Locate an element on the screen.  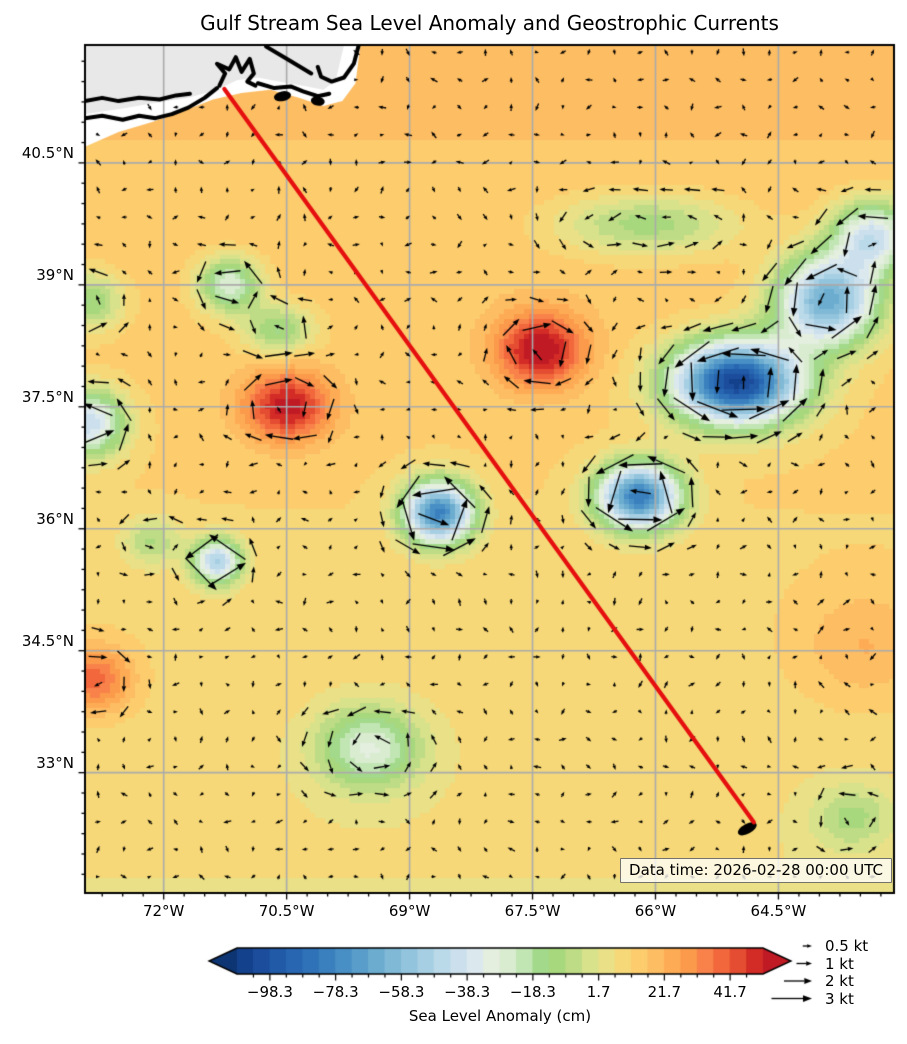
y-tick-label: 36°N is located at coordinates (55, 518).